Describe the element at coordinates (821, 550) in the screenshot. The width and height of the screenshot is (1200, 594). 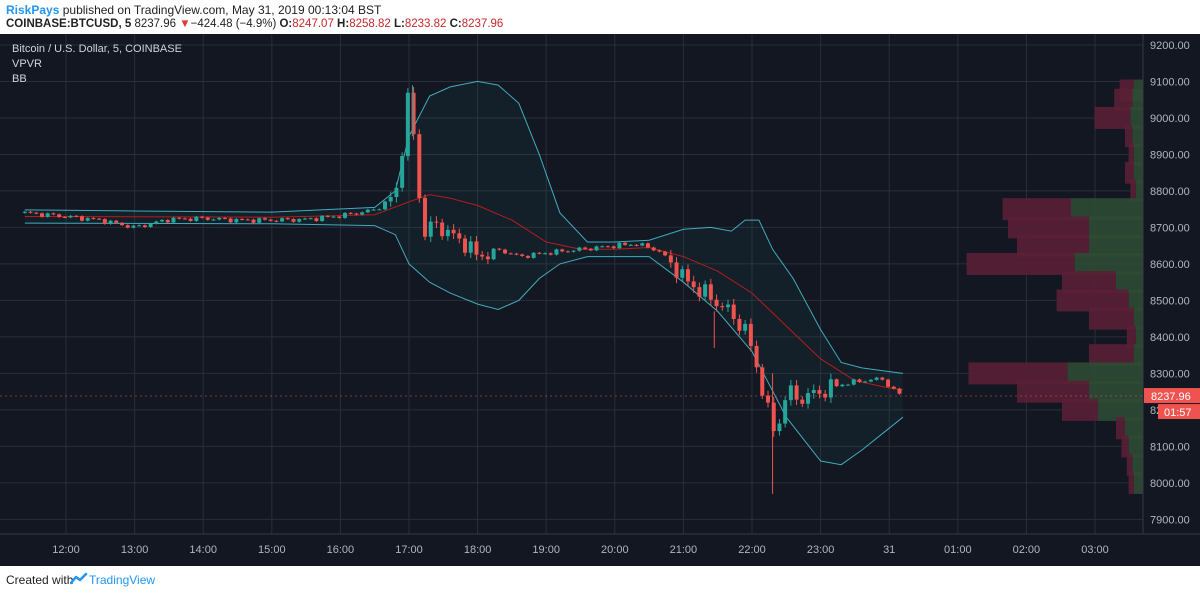
I see `time-tick-label: 23:00` at that location.